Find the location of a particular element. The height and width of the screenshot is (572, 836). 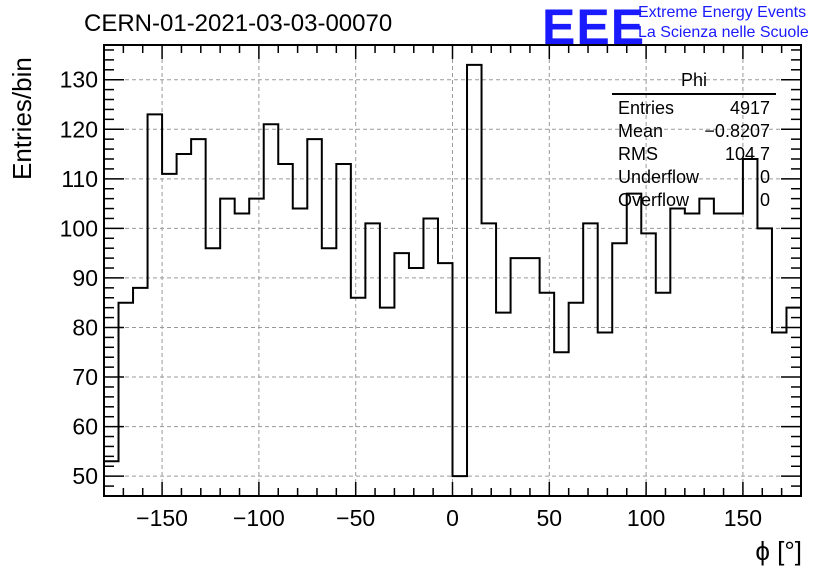

y-tick-label: 110 is located at coordinates (79, 179).